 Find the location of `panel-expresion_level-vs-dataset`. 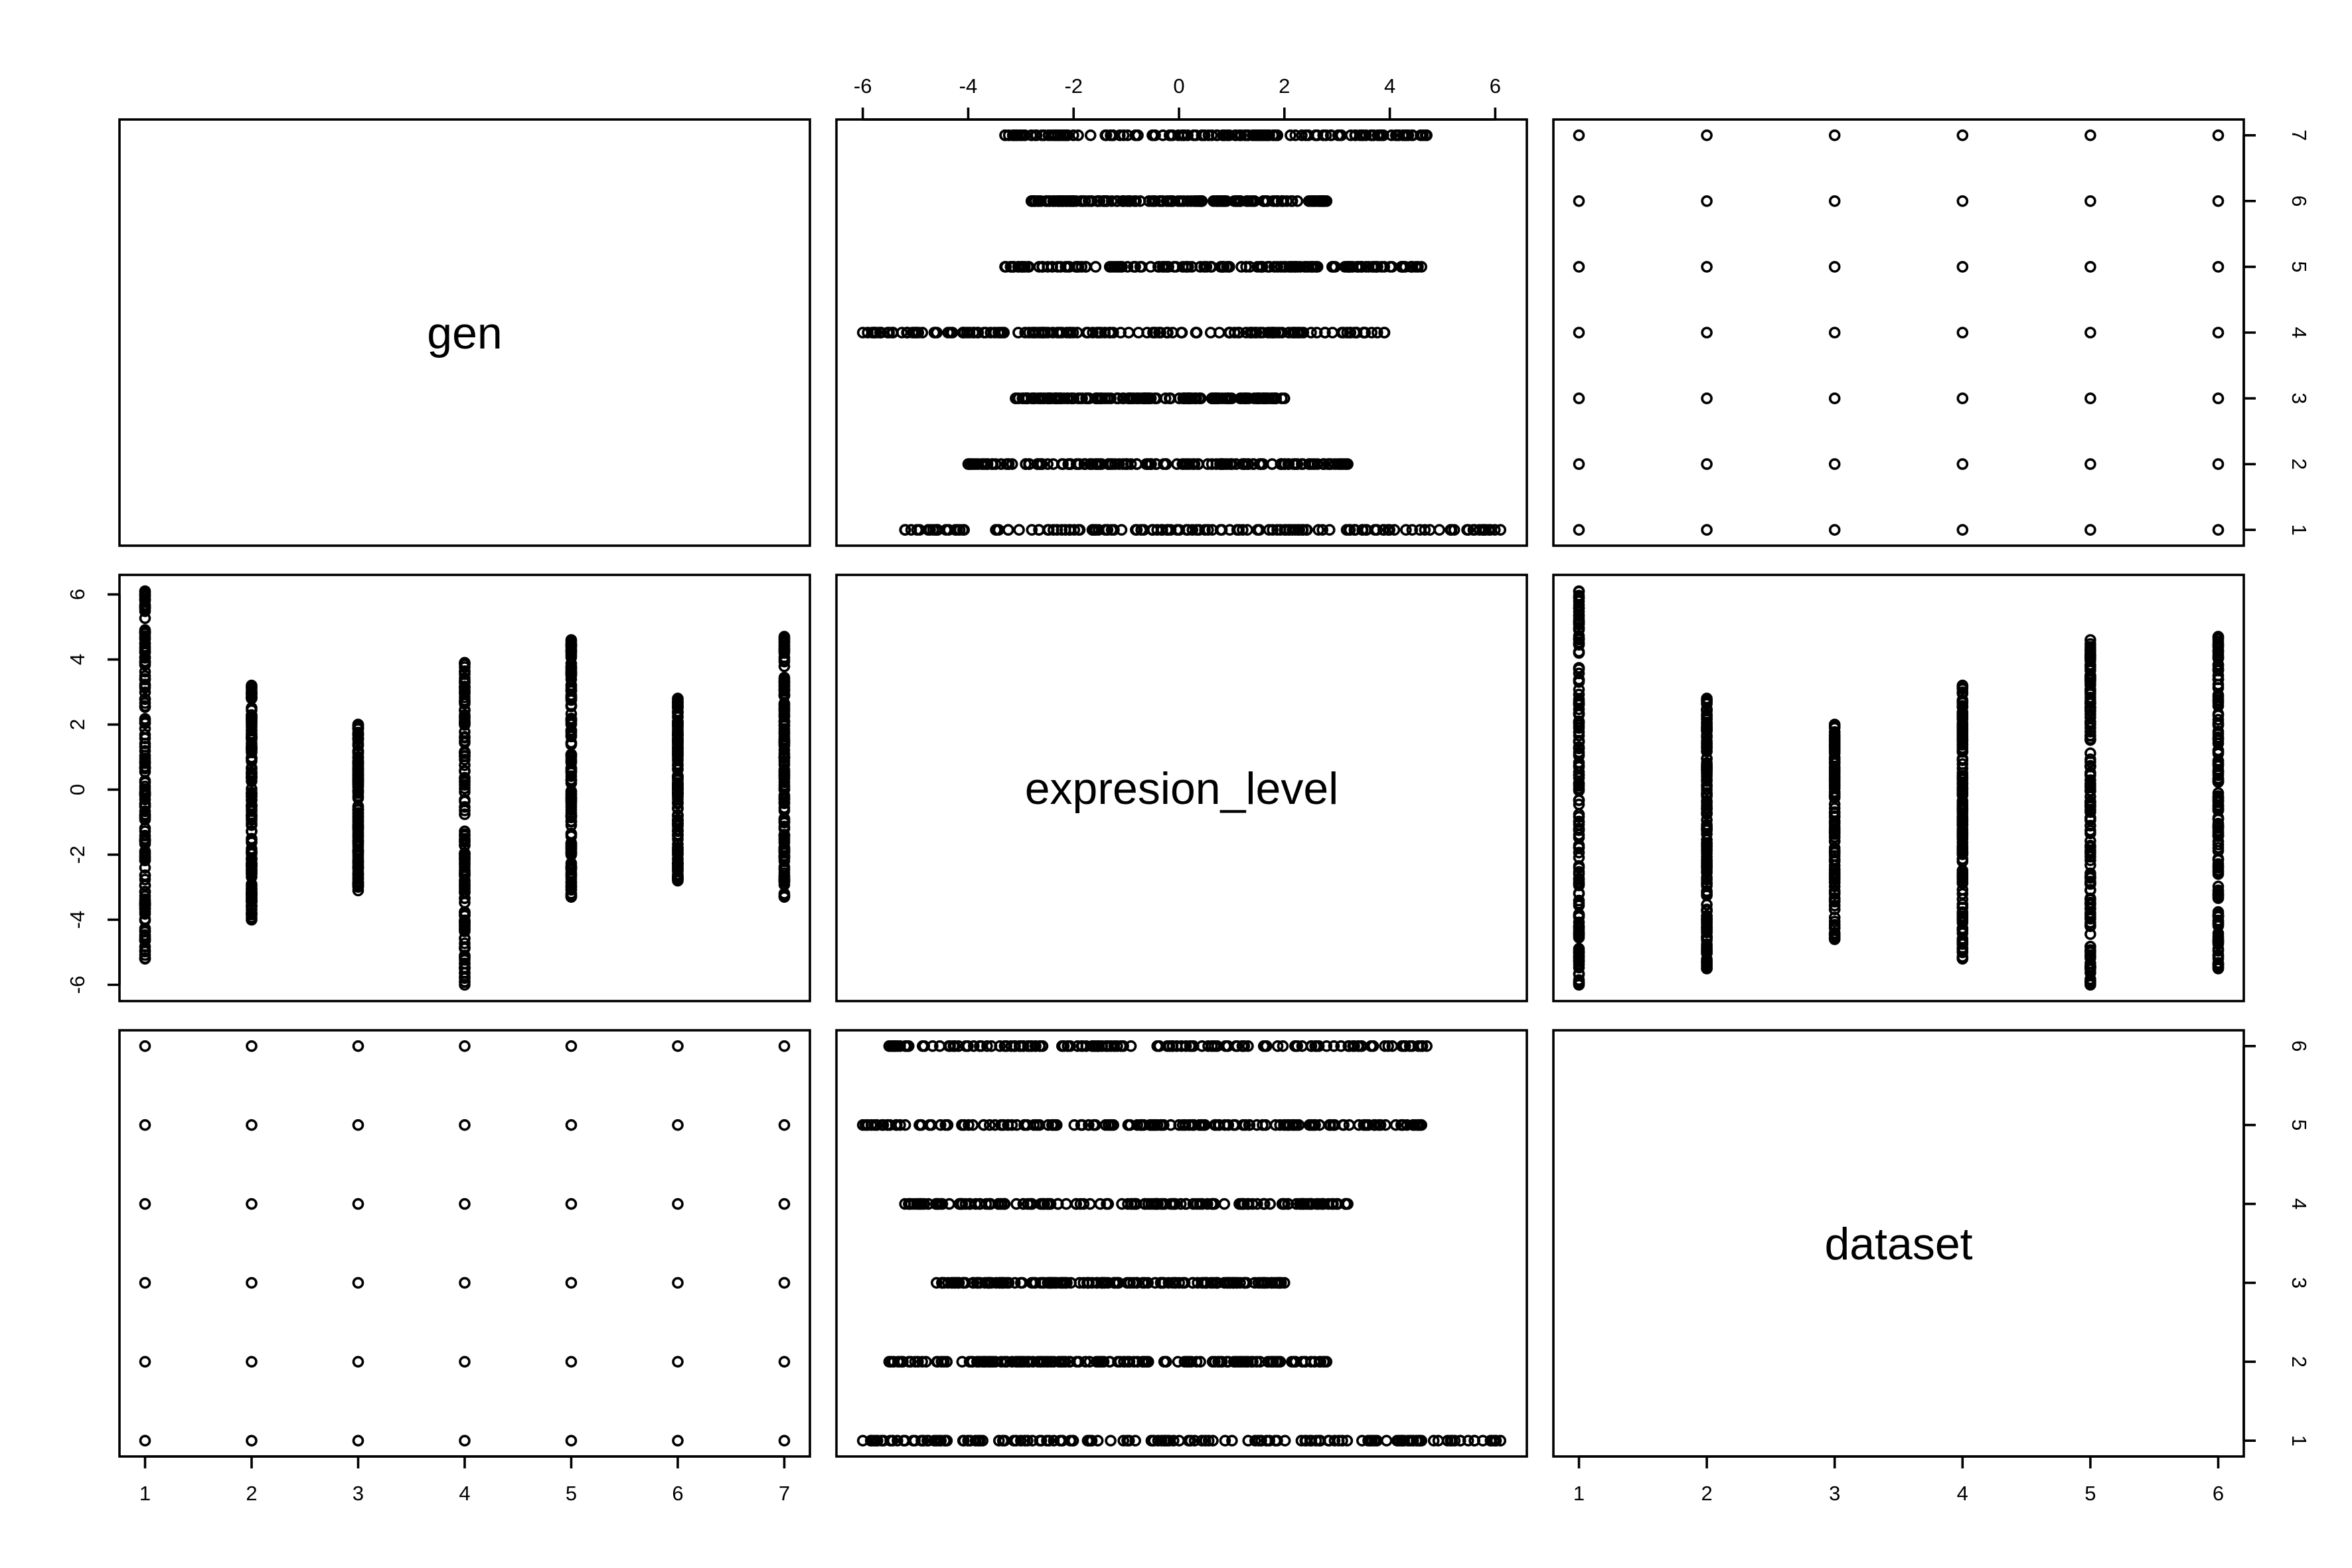

panel-expresion_level-vs-dataset is located at coordinates (1899, 788).